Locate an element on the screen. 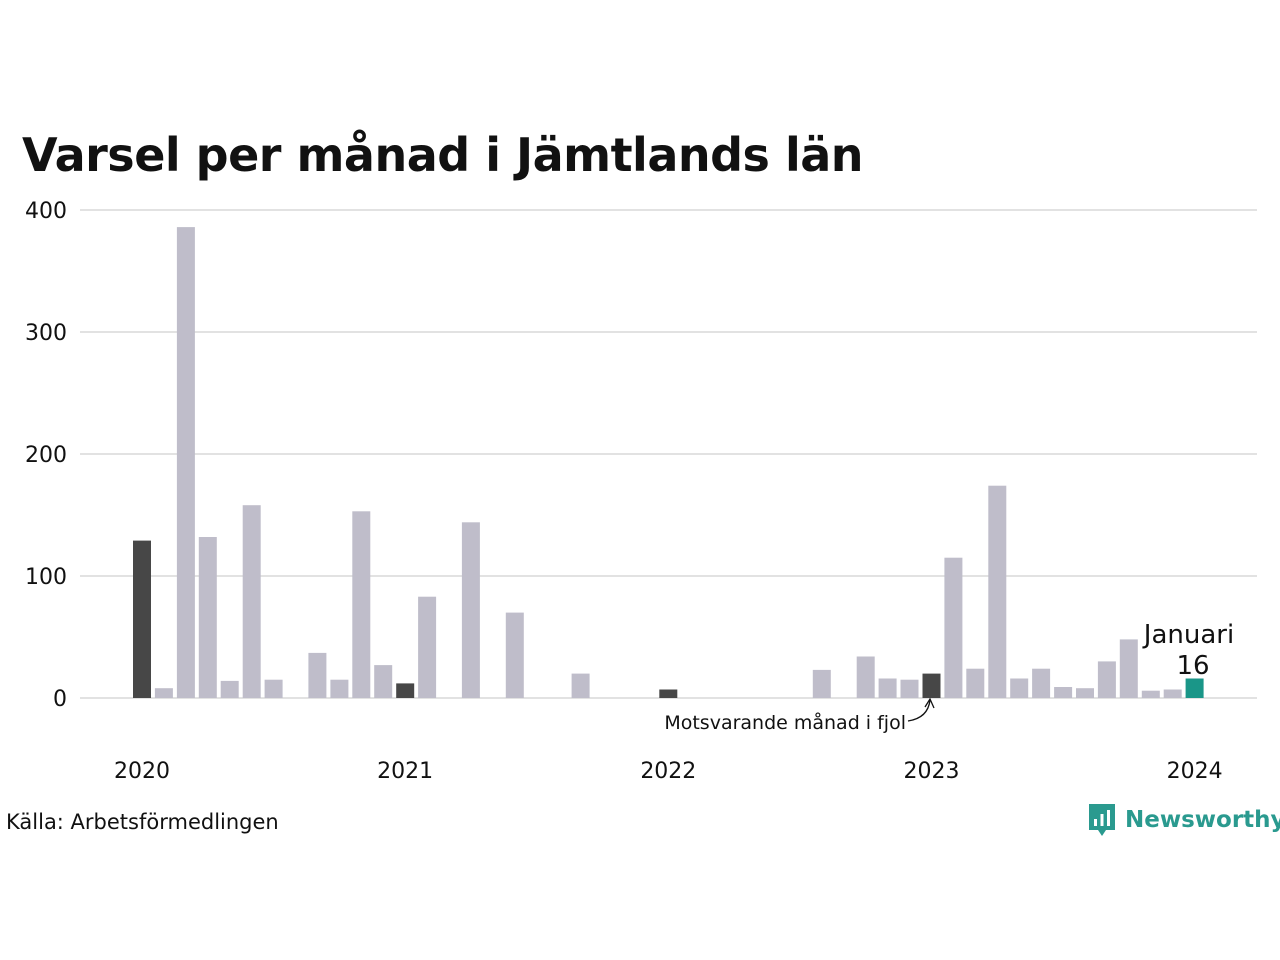  chart-title: Varsel per månad i Jämtlands län is located at coordinates (443, 155).